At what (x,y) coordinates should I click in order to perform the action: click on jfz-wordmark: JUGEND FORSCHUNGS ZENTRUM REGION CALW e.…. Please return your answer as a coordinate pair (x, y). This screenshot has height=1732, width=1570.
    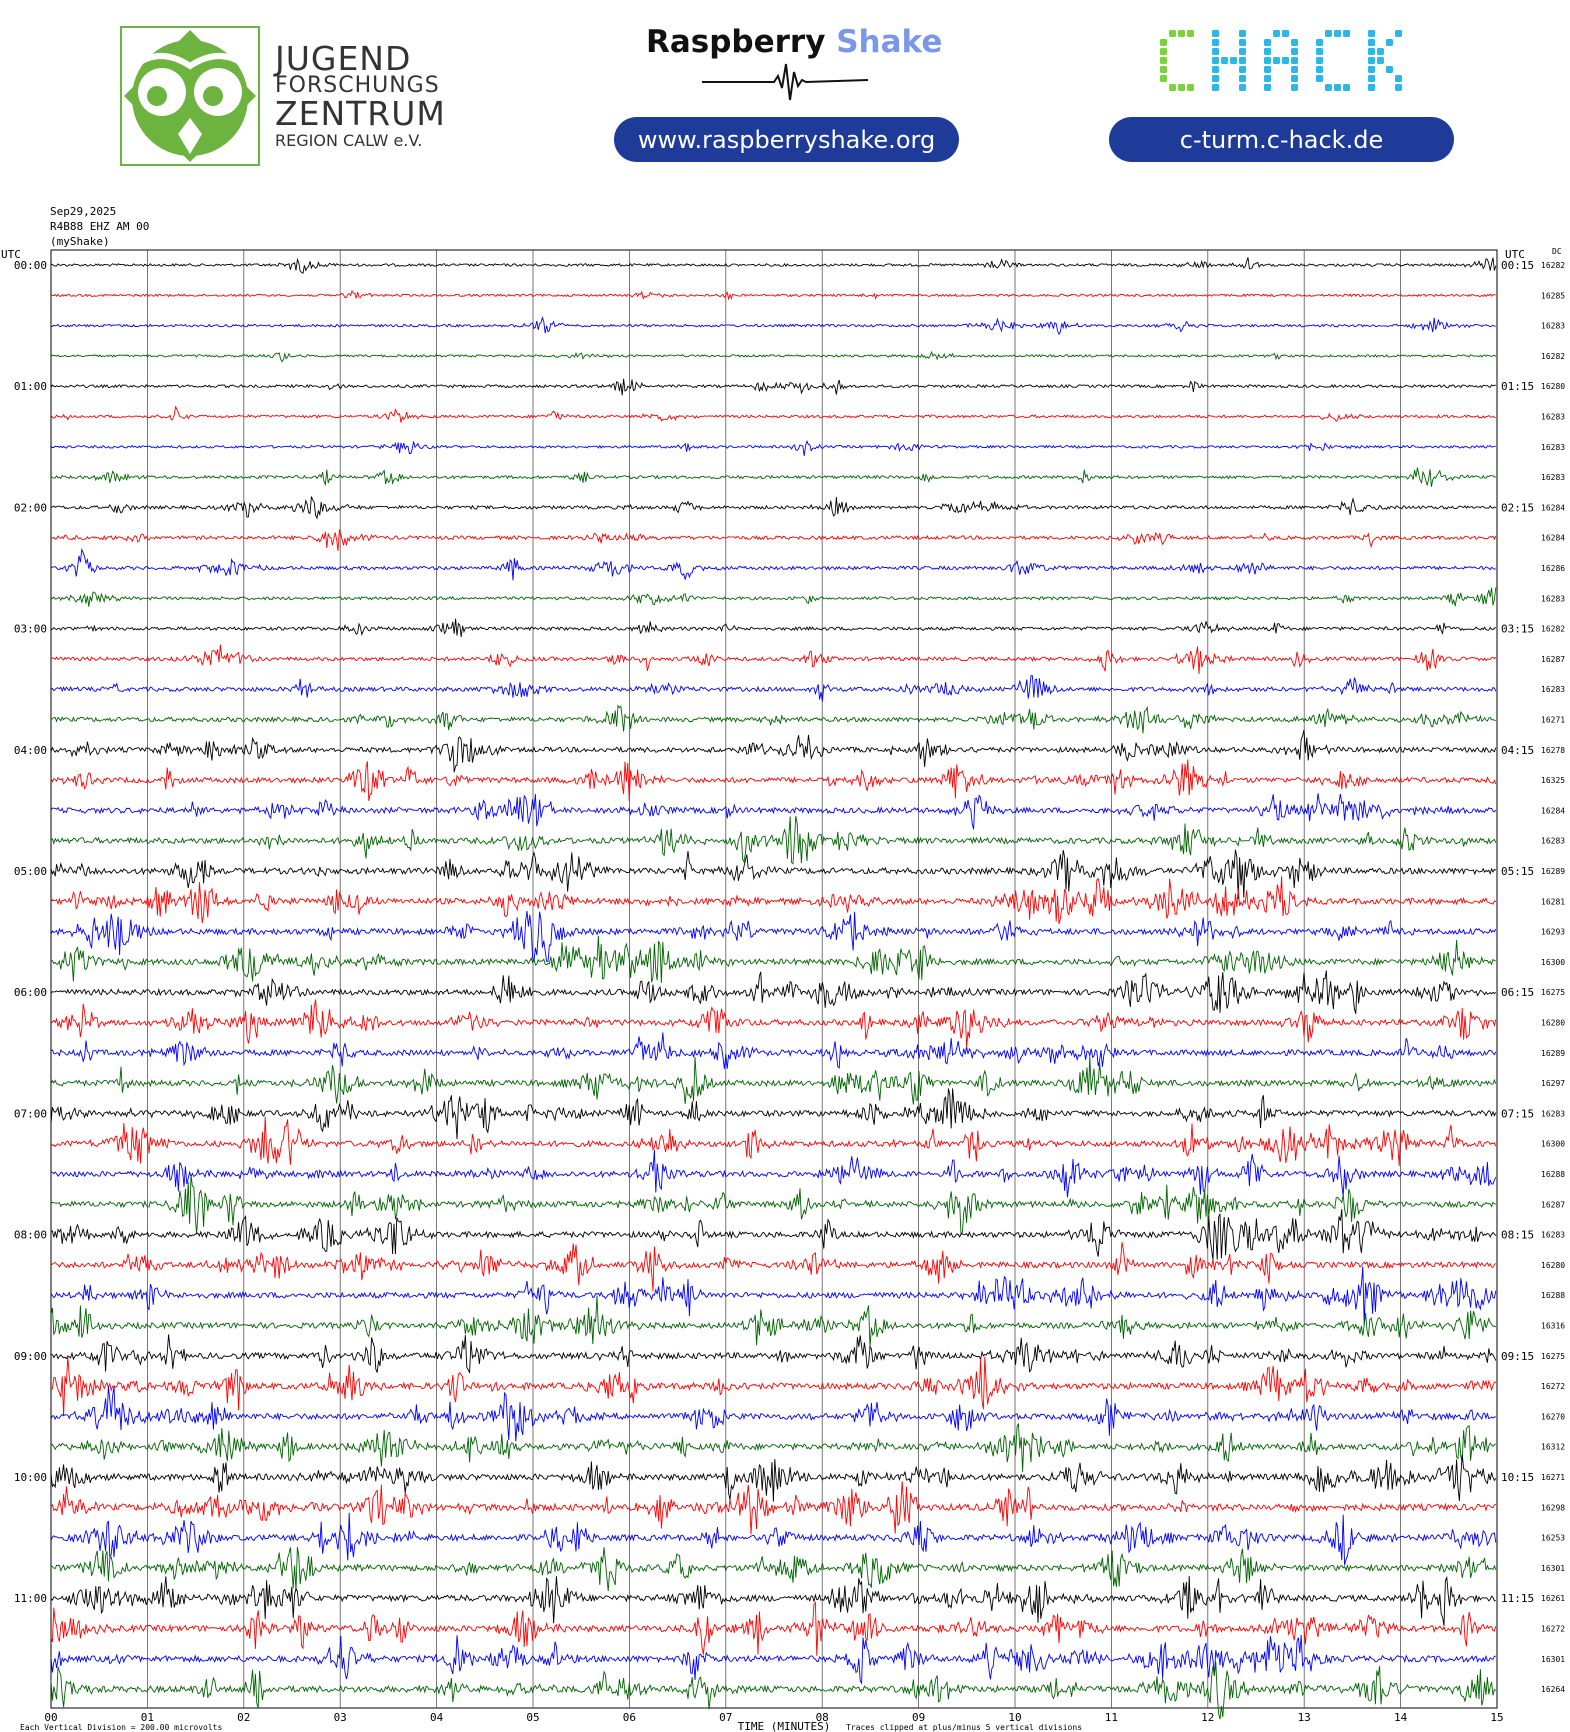
    Looking at the image, I should click on (360, 95).